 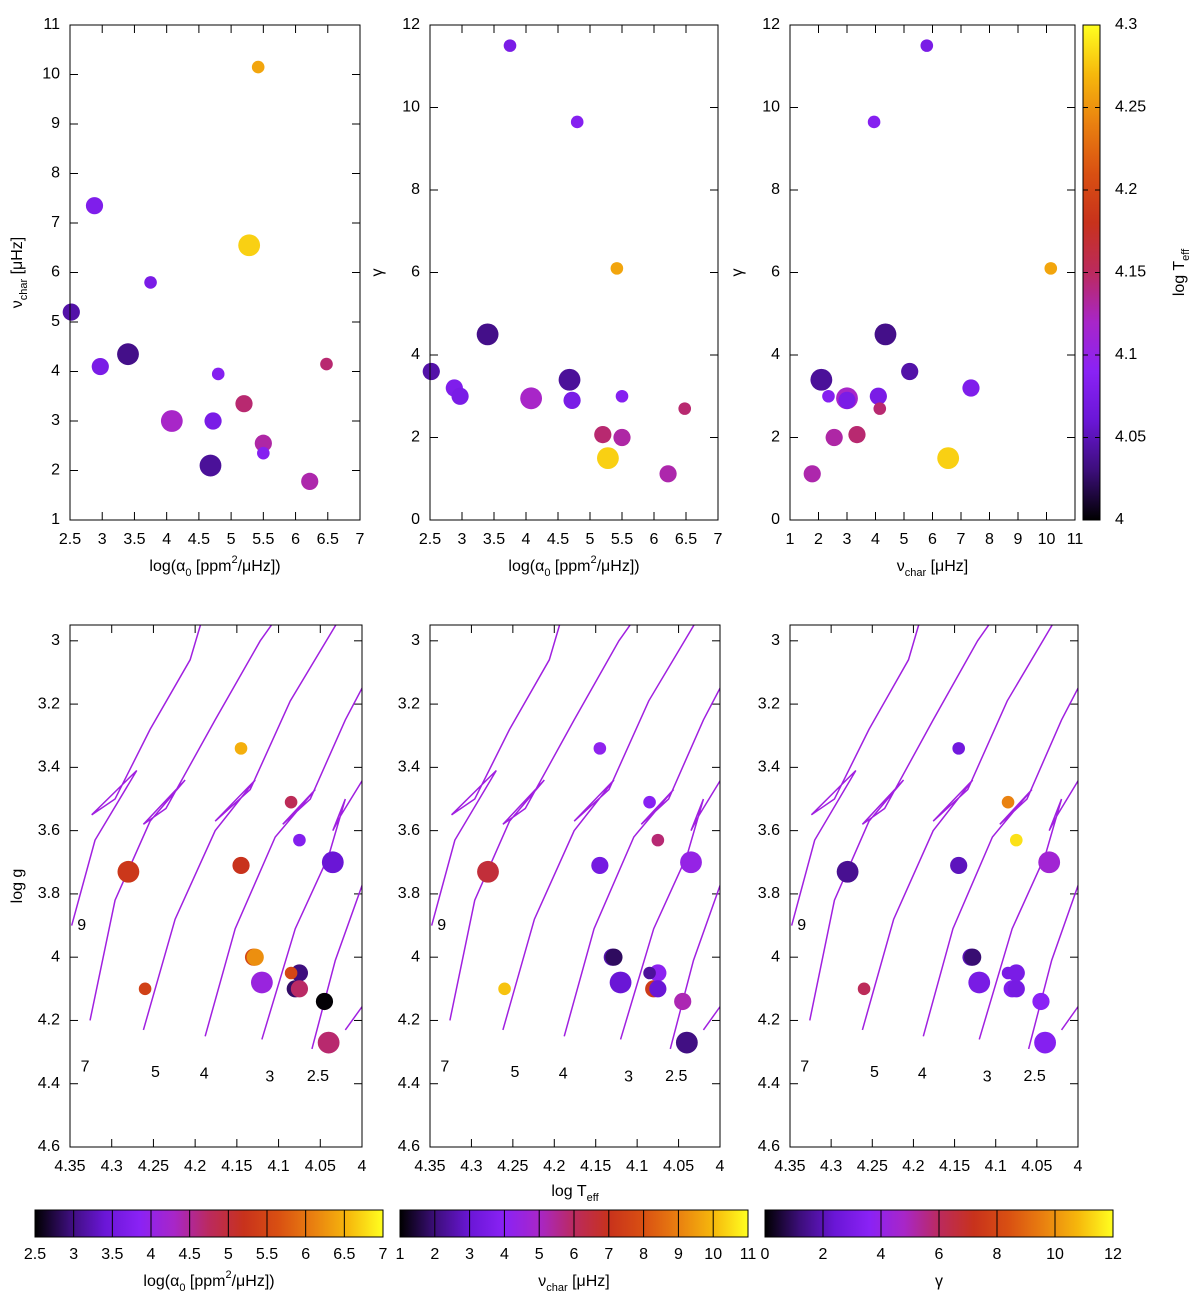 What do you see at coordinates (55, 222) in the screenshot?
I see `y-tick-label: 7` at bounding box center [55, 222].